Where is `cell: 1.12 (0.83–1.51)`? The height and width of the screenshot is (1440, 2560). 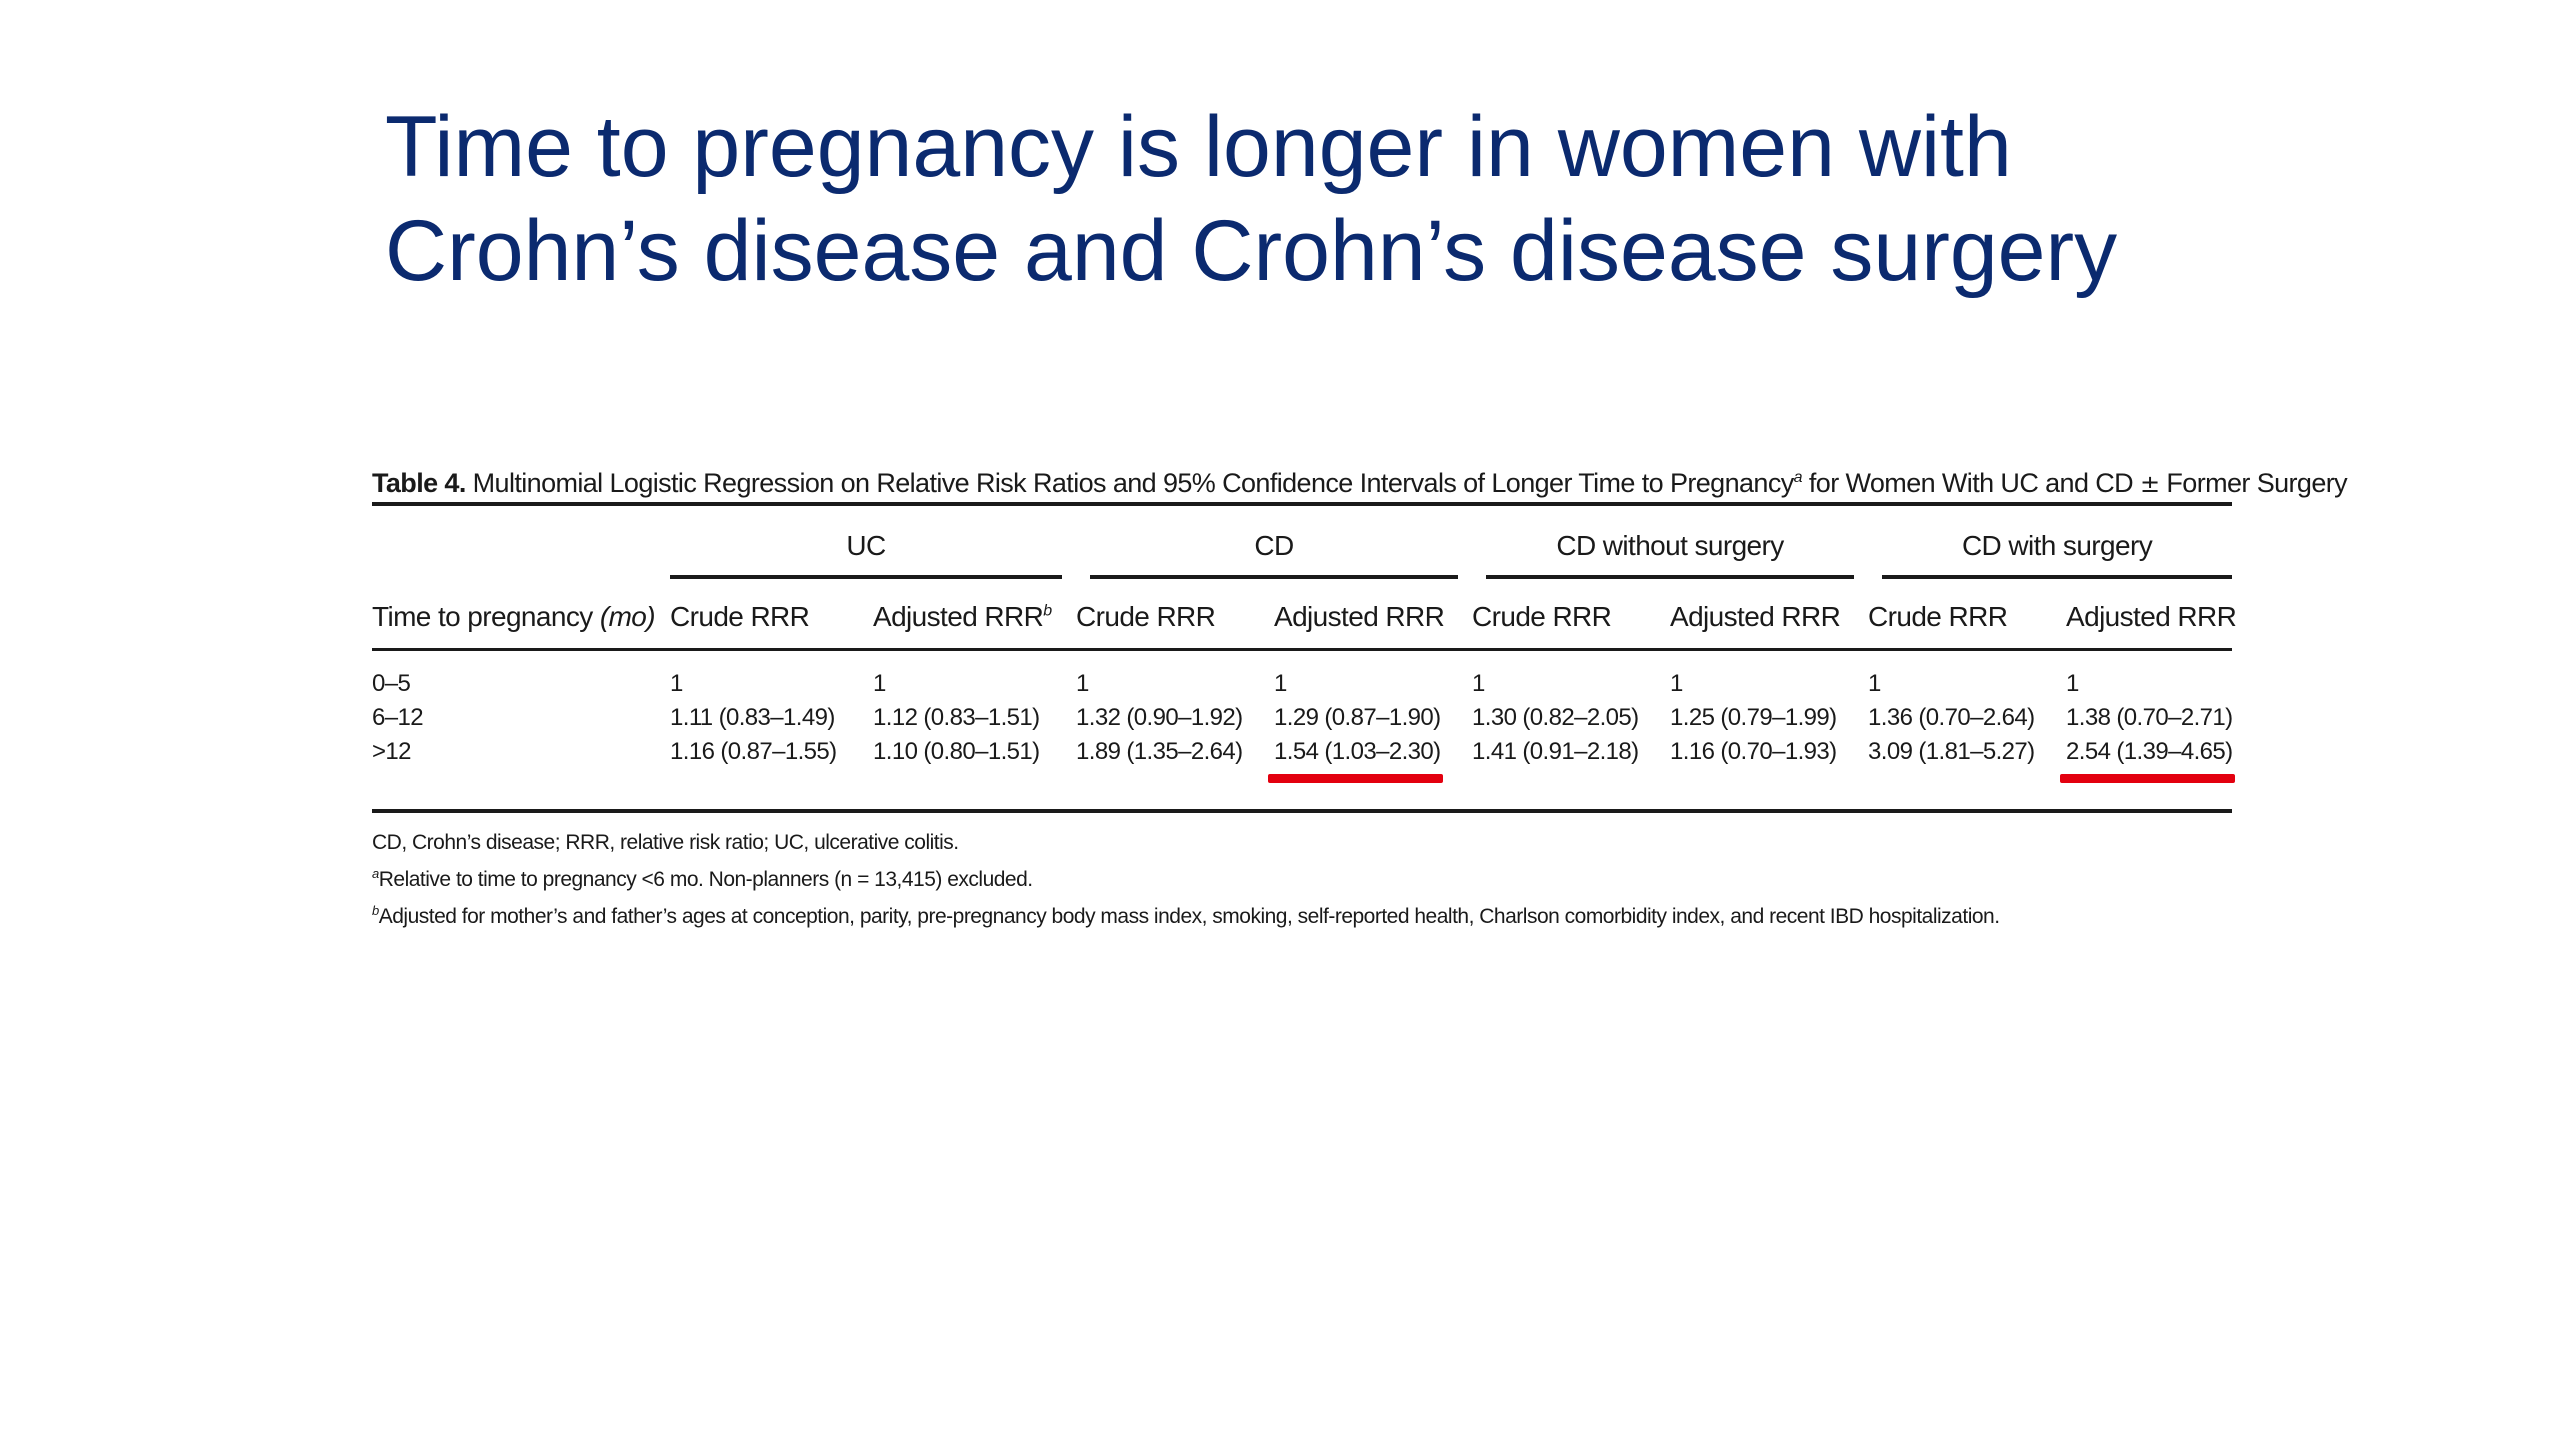
cell: 1.12 (0.83–1.51) is located at coordinates (956, 717).